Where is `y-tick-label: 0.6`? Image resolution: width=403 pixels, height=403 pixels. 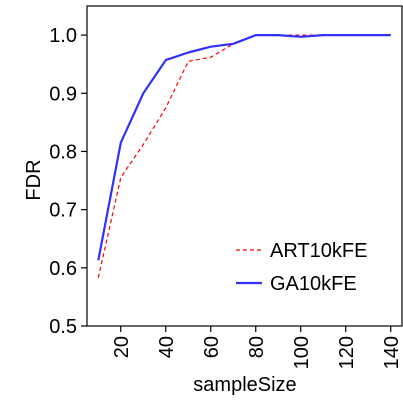 y-tick-label: 0.6 is located at coordinates (63, 269).